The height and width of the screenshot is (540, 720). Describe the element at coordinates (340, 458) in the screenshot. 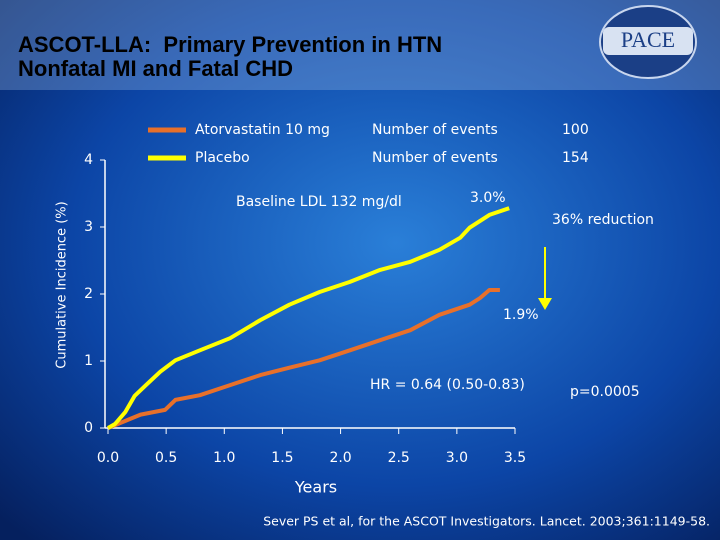

I see `x-tick-label: 2.0` at that location.